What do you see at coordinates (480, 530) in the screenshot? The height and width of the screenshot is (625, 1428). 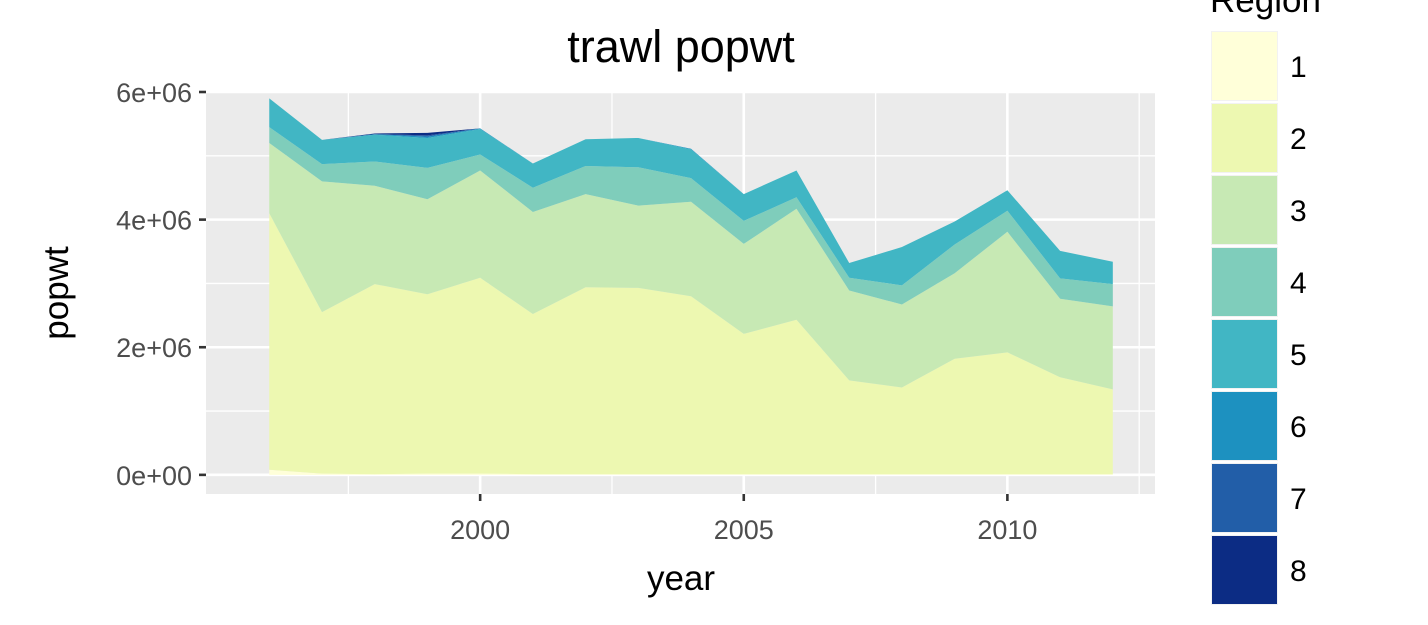 I see `x-tick-label: 2000` at bounding box center [480, 530].